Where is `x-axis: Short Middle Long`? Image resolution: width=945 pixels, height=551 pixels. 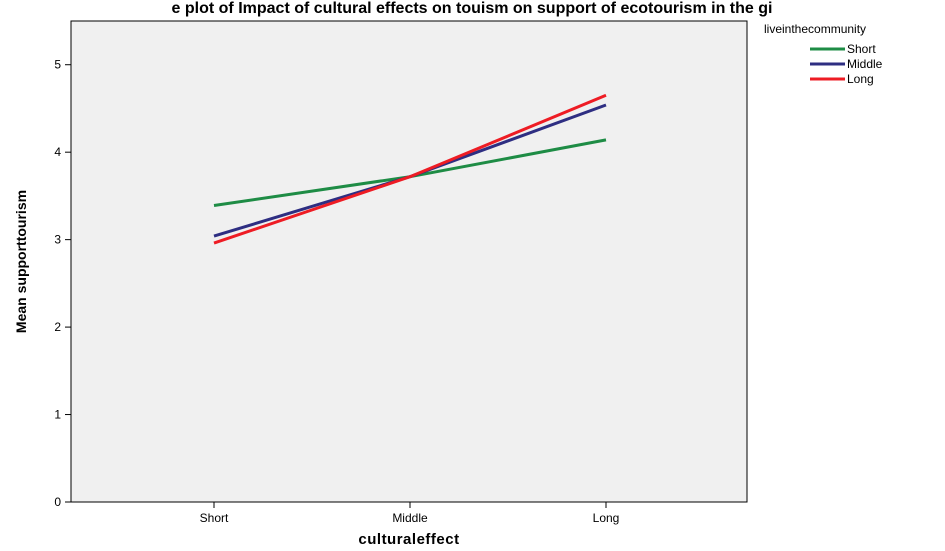
x-axis: Short Middle Long is located at coordinates (410, 513).